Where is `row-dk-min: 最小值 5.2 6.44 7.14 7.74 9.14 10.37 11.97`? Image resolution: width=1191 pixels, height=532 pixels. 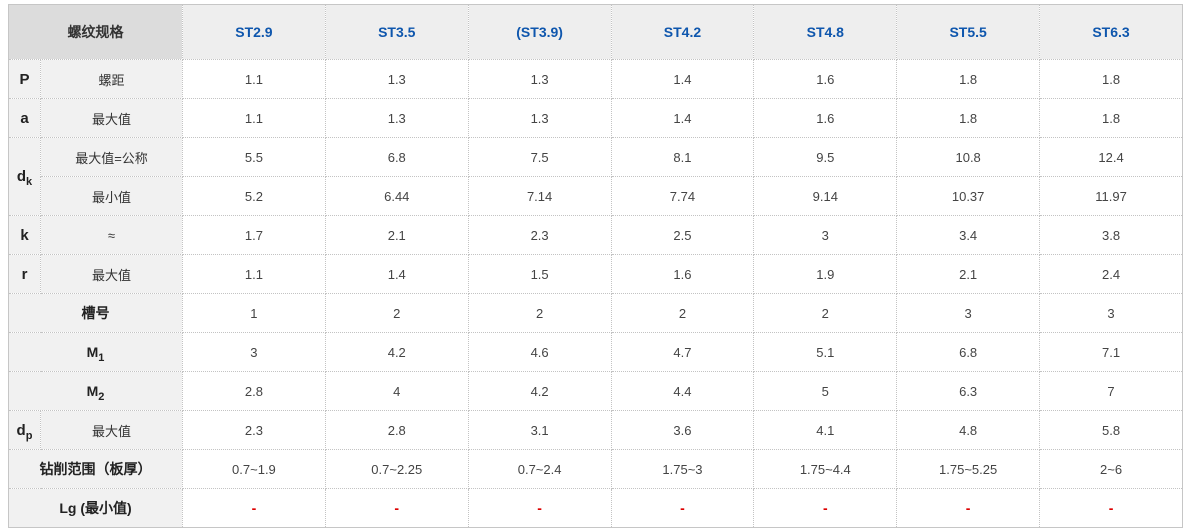 row-dk-min: 最小值 5.2 6.44 7.14 7.74 9.14 10.37 11.97 is located at coordinates (596, 196).